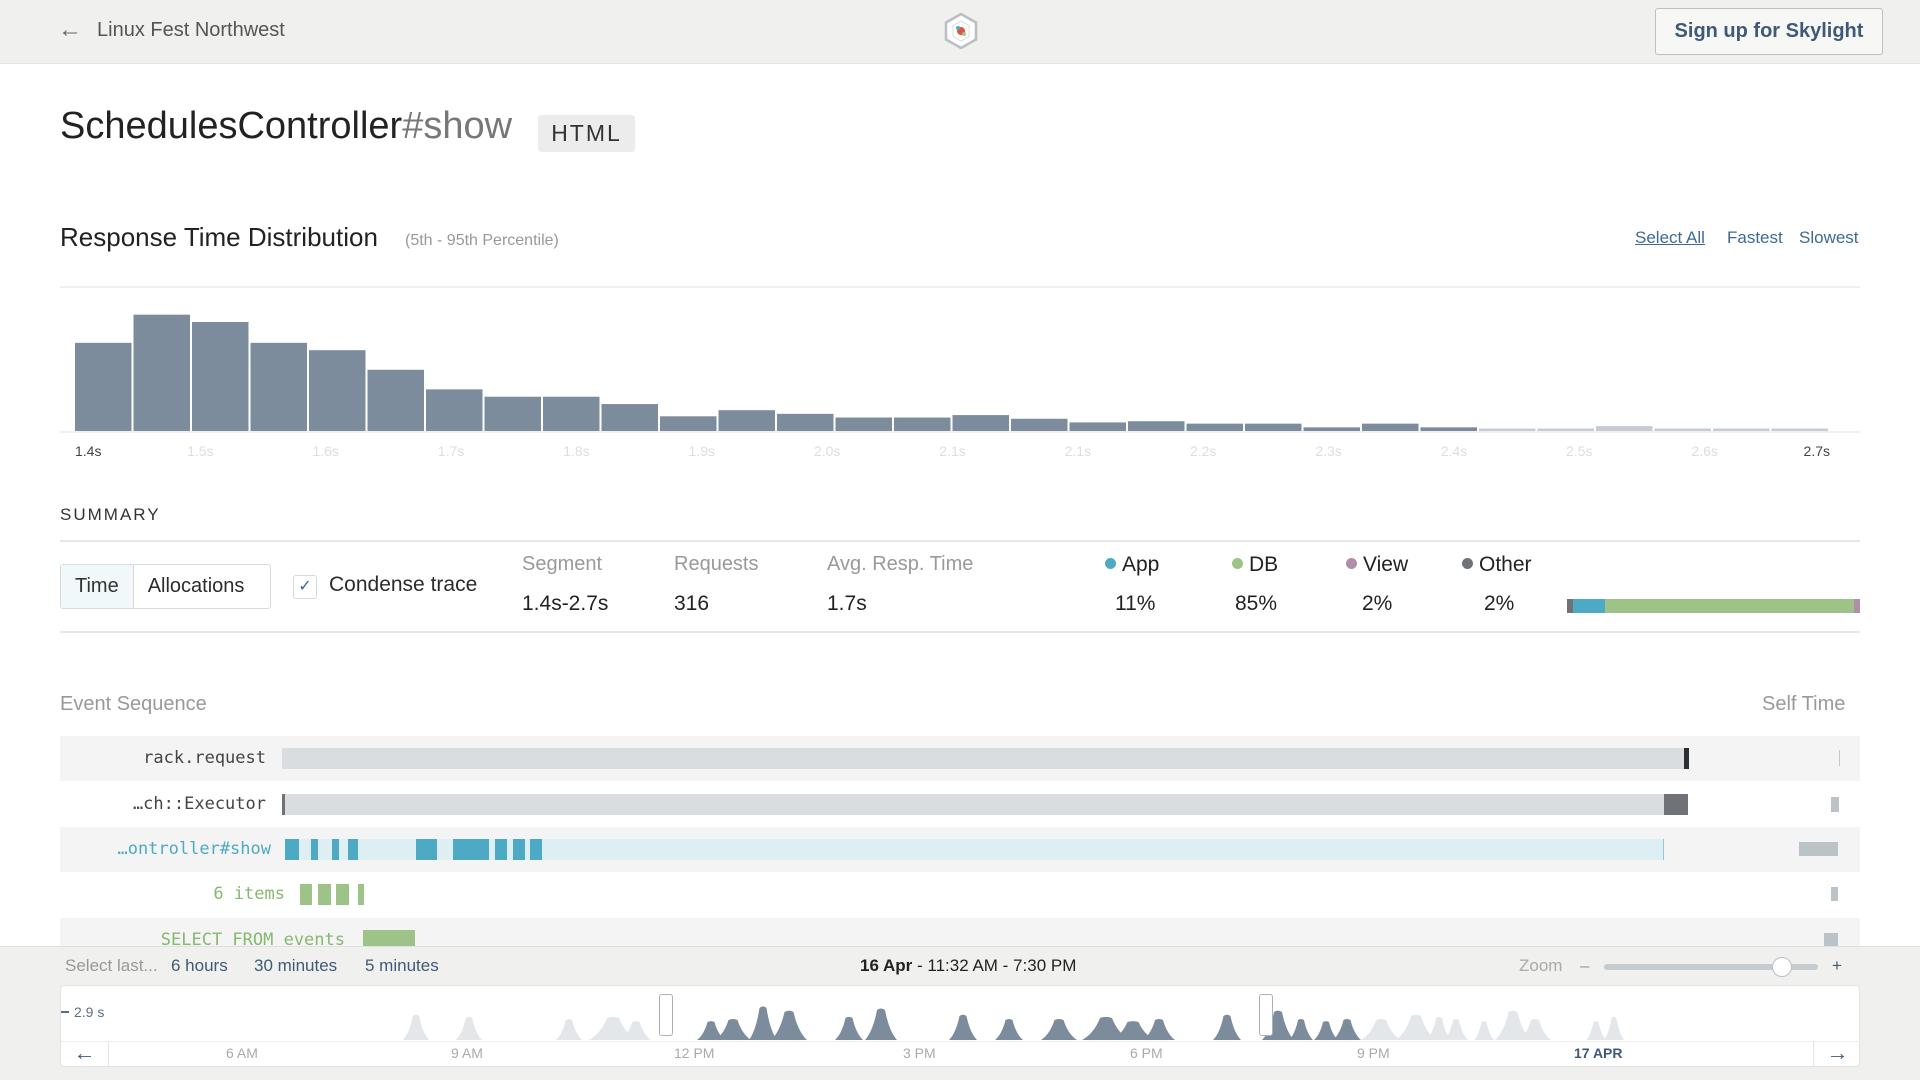 The height and width of the screenshot is (1080, 1920). What do you see at coordinates (1203, 451) in the screenshot?
I see `histogram-tick-label: 2.2s` at bounding box center [1203, 451].